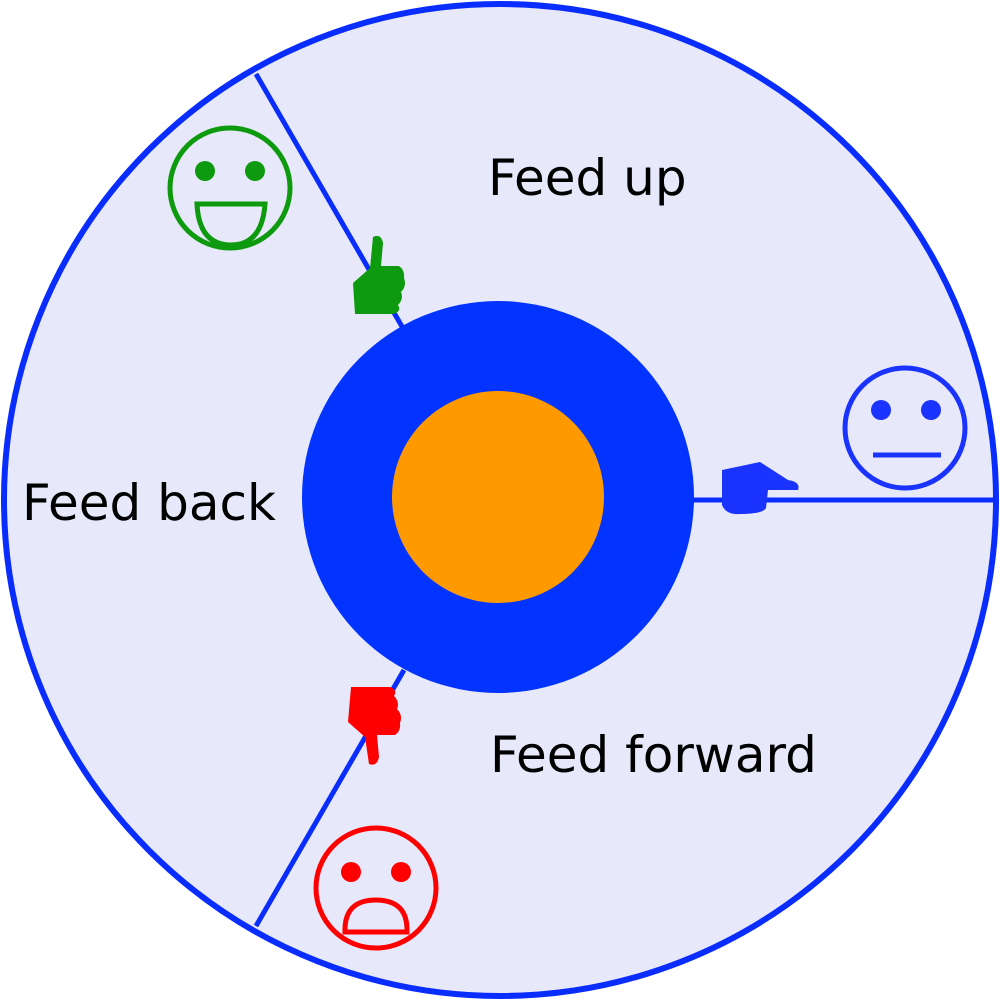 The width and height of the screenshot is (1000, 1000). Describe the element at coordinates (905, 428) in the screenshot. I see `neutral-face-icon` at that location.